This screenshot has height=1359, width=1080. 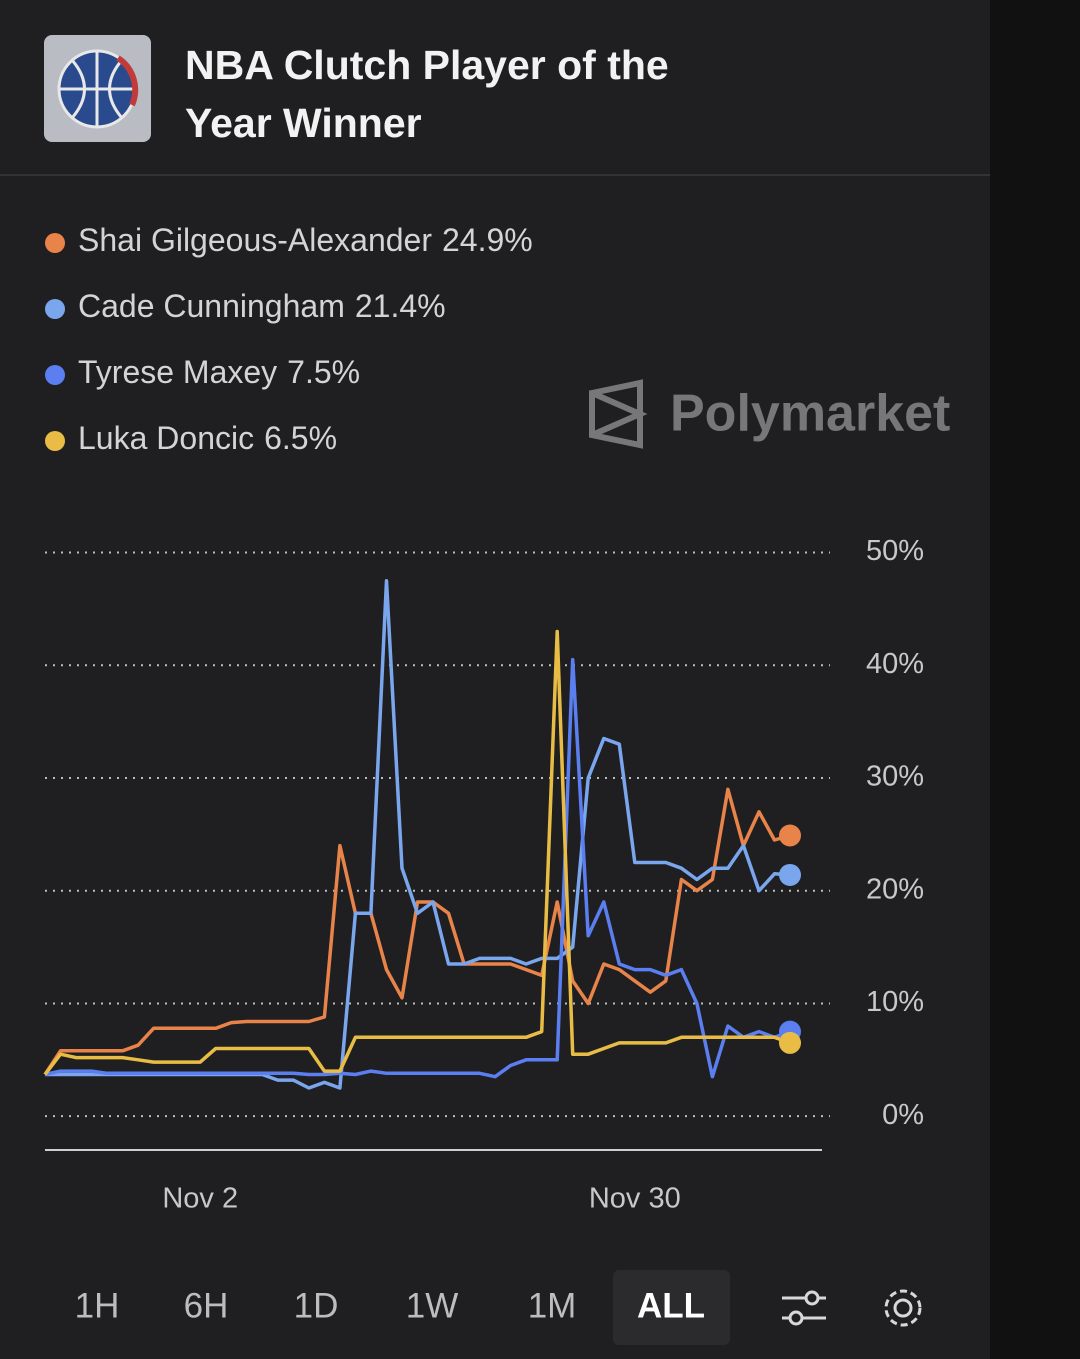 I want to click on side-strip, so click(x=1035, y=679).